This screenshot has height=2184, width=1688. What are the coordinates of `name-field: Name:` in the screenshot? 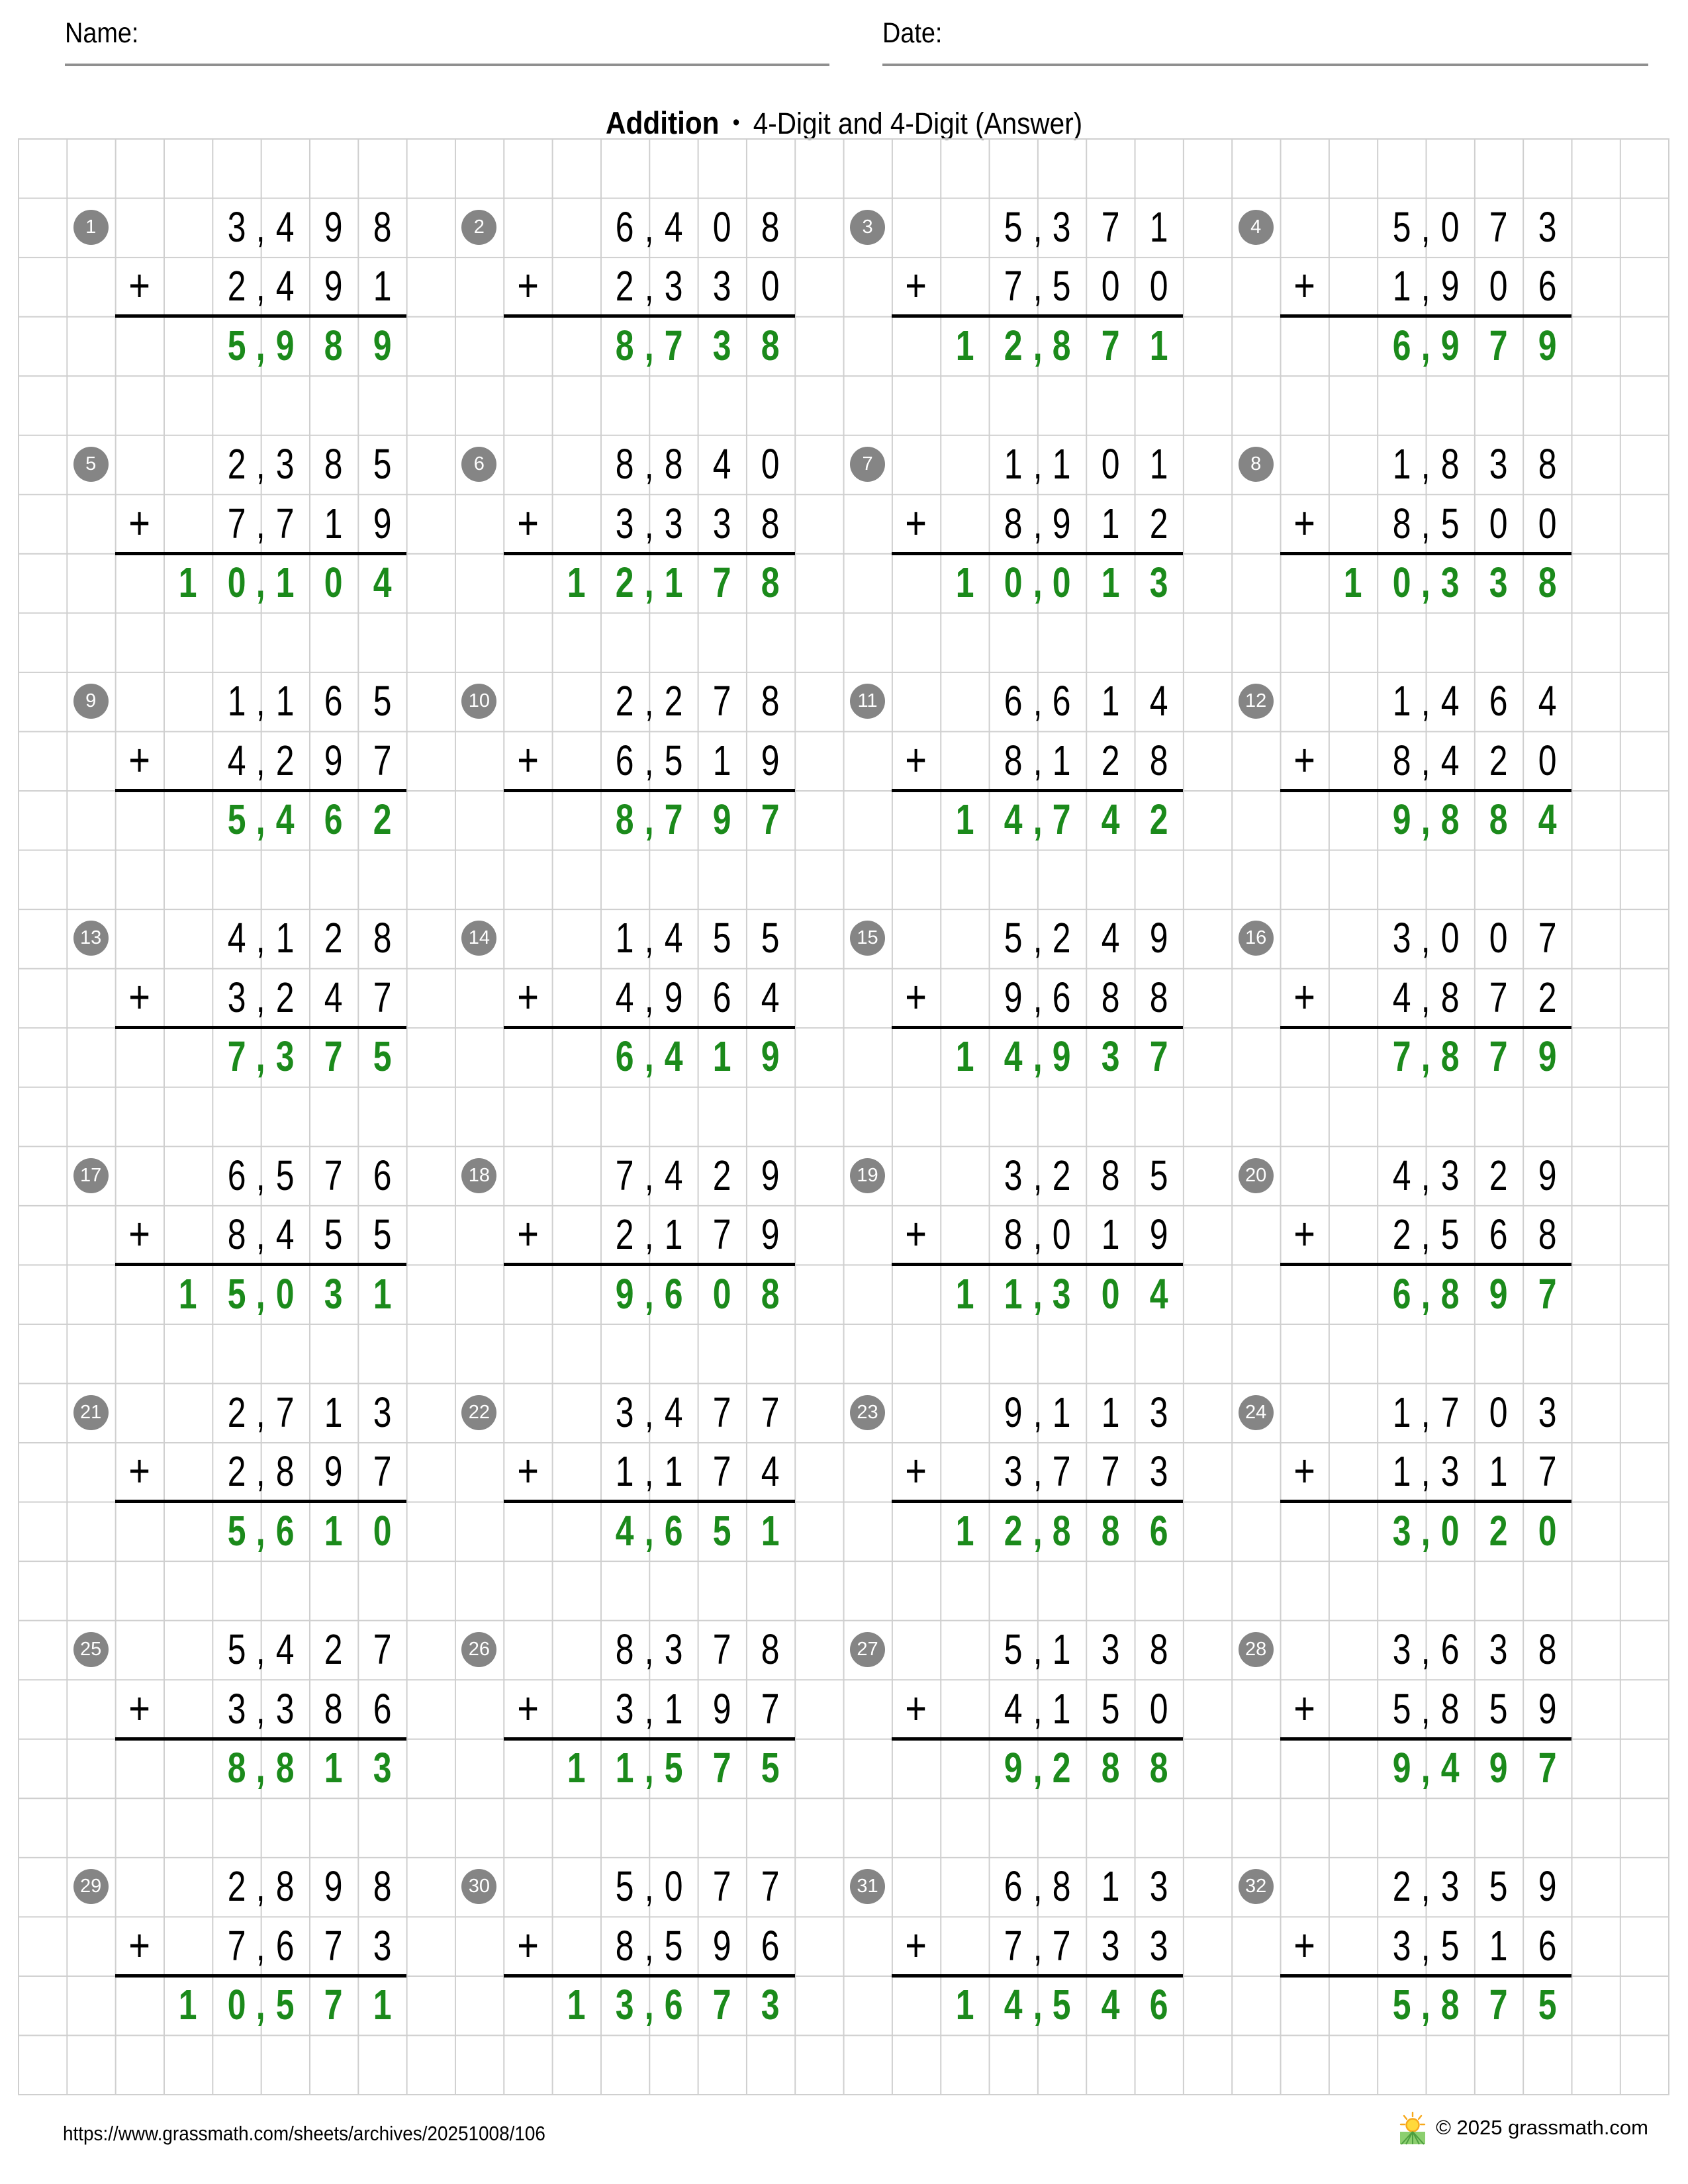 It's located at (447, 41).